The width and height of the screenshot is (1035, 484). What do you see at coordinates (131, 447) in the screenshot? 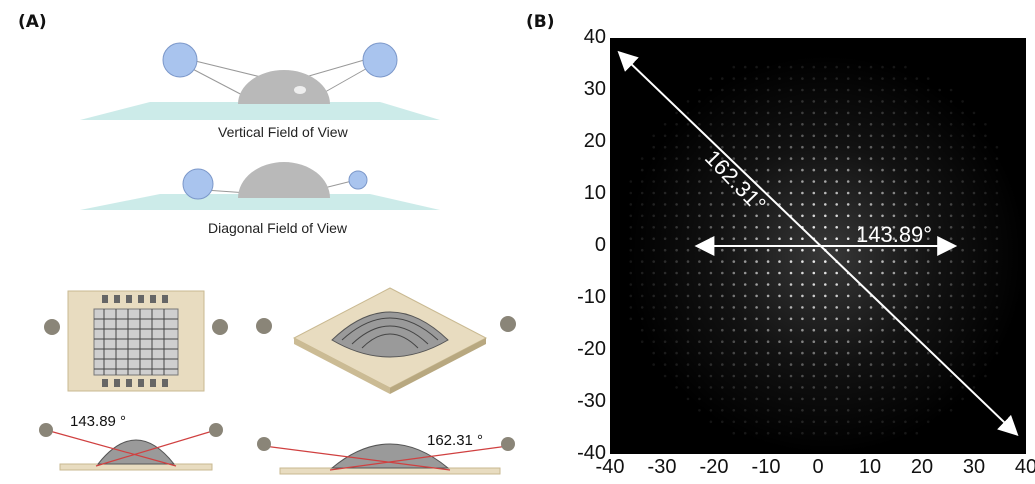
I see `device-side-view-vertical` at bounding box center [131, 447].